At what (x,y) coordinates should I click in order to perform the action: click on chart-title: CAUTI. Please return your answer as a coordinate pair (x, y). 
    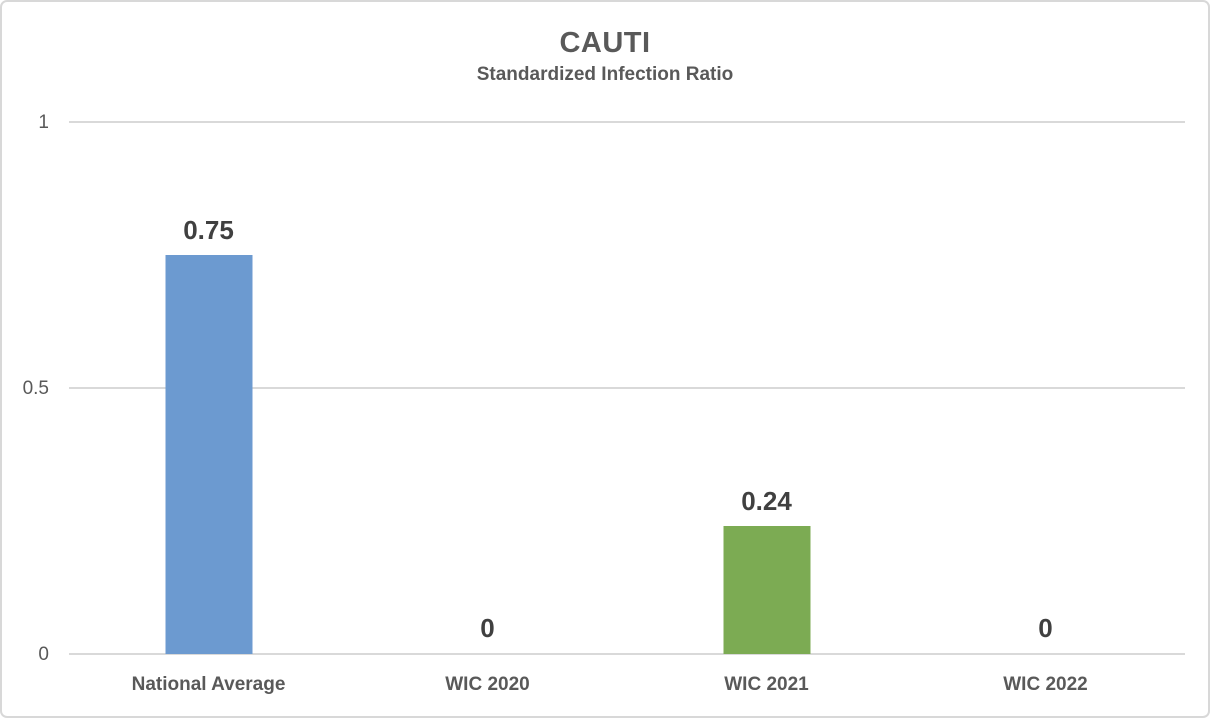
    Looking at the image, I should click on (605, 43).